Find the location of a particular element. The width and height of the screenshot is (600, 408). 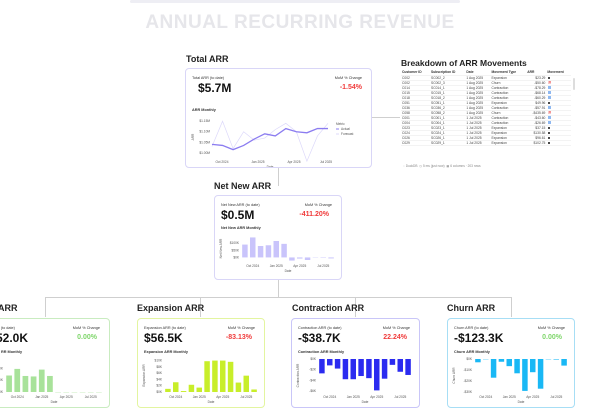

top-scrollbar is located at coordinates (295, 1).